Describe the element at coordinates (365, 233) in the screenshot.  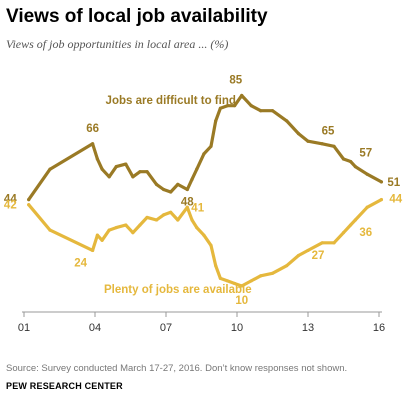
I see `data-label: 36` at that location.